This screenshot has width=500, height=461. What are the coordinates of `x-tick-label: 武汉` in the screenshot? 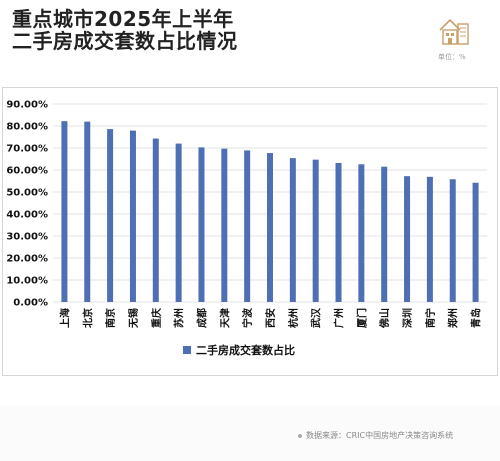 It's located at (316, 317).